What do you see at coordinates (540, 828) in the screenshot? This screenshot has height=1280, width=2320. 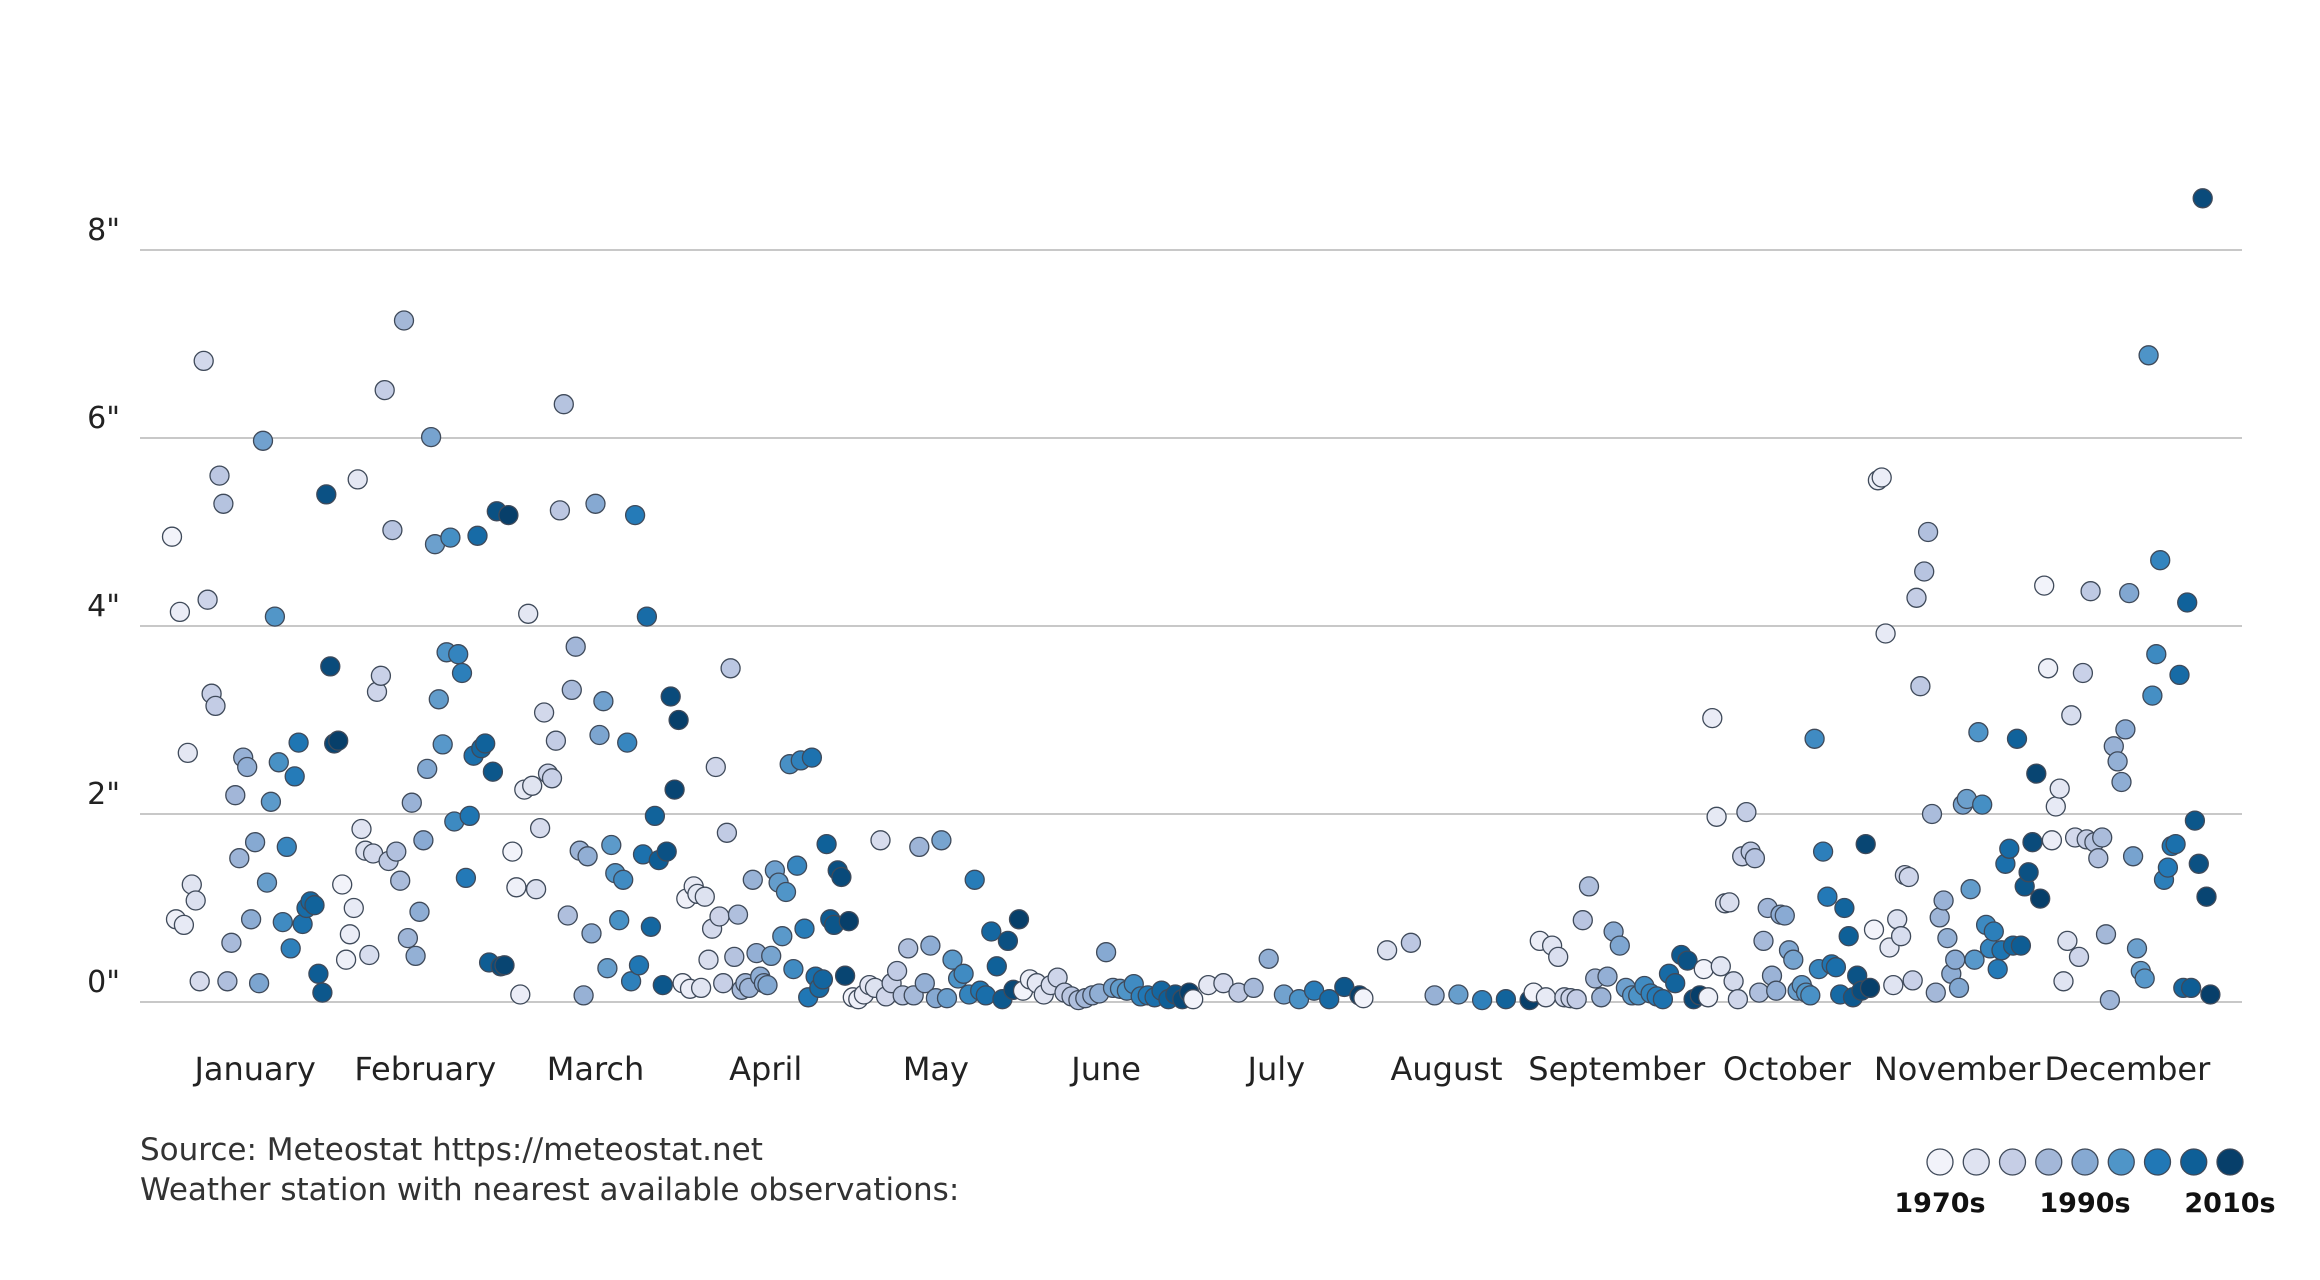 I see `data-point-march: March: 1.85"` at bounding box center [540, 828].